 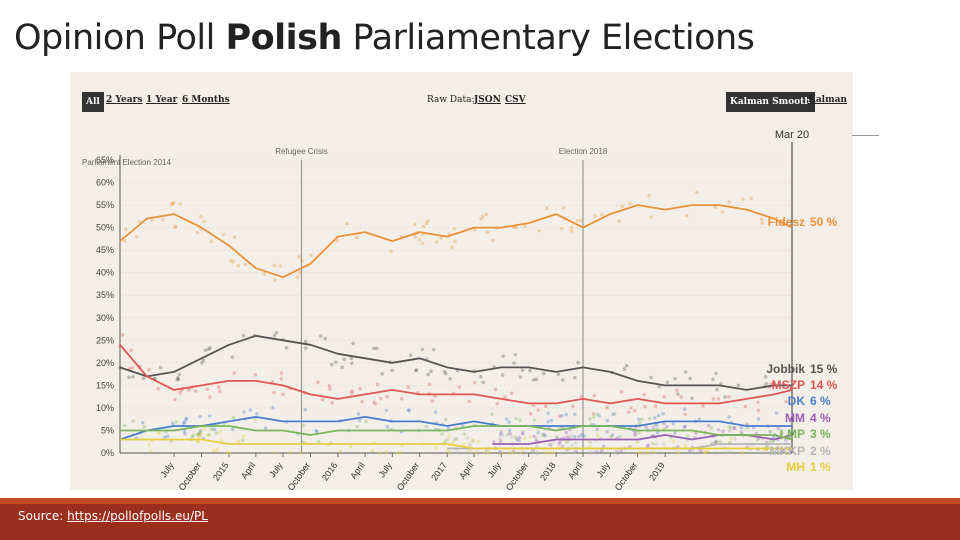 What do you see at coordinates (93, 102) in the screenshot?
I see `range-all-button: All` at bounding box center [93, 102].